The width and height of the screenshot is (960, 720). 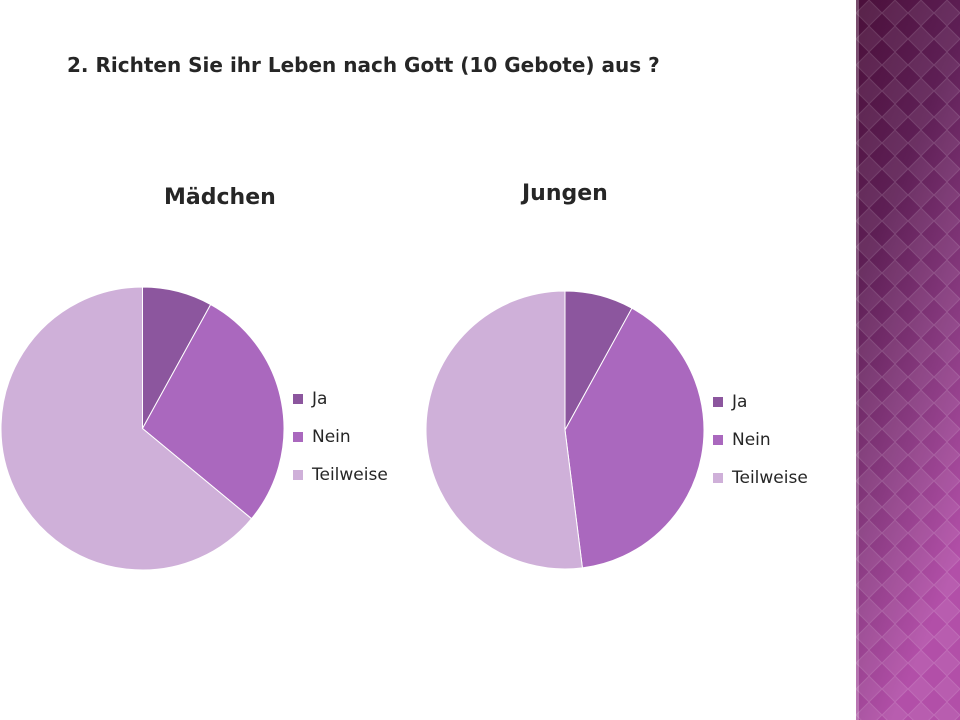 I want to click on legend-maedchen: Ja Nein Teilweise, so click(x=340, y=437).